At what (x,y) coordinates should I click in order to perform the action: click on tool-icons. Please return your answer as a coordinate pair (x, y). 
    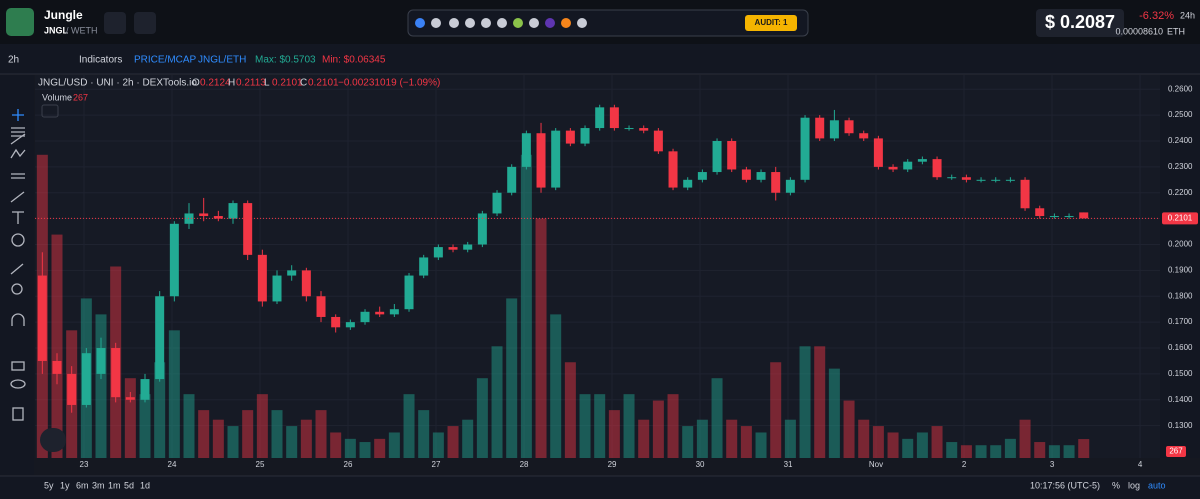
    Looking at the image, I should click on (18, 265).